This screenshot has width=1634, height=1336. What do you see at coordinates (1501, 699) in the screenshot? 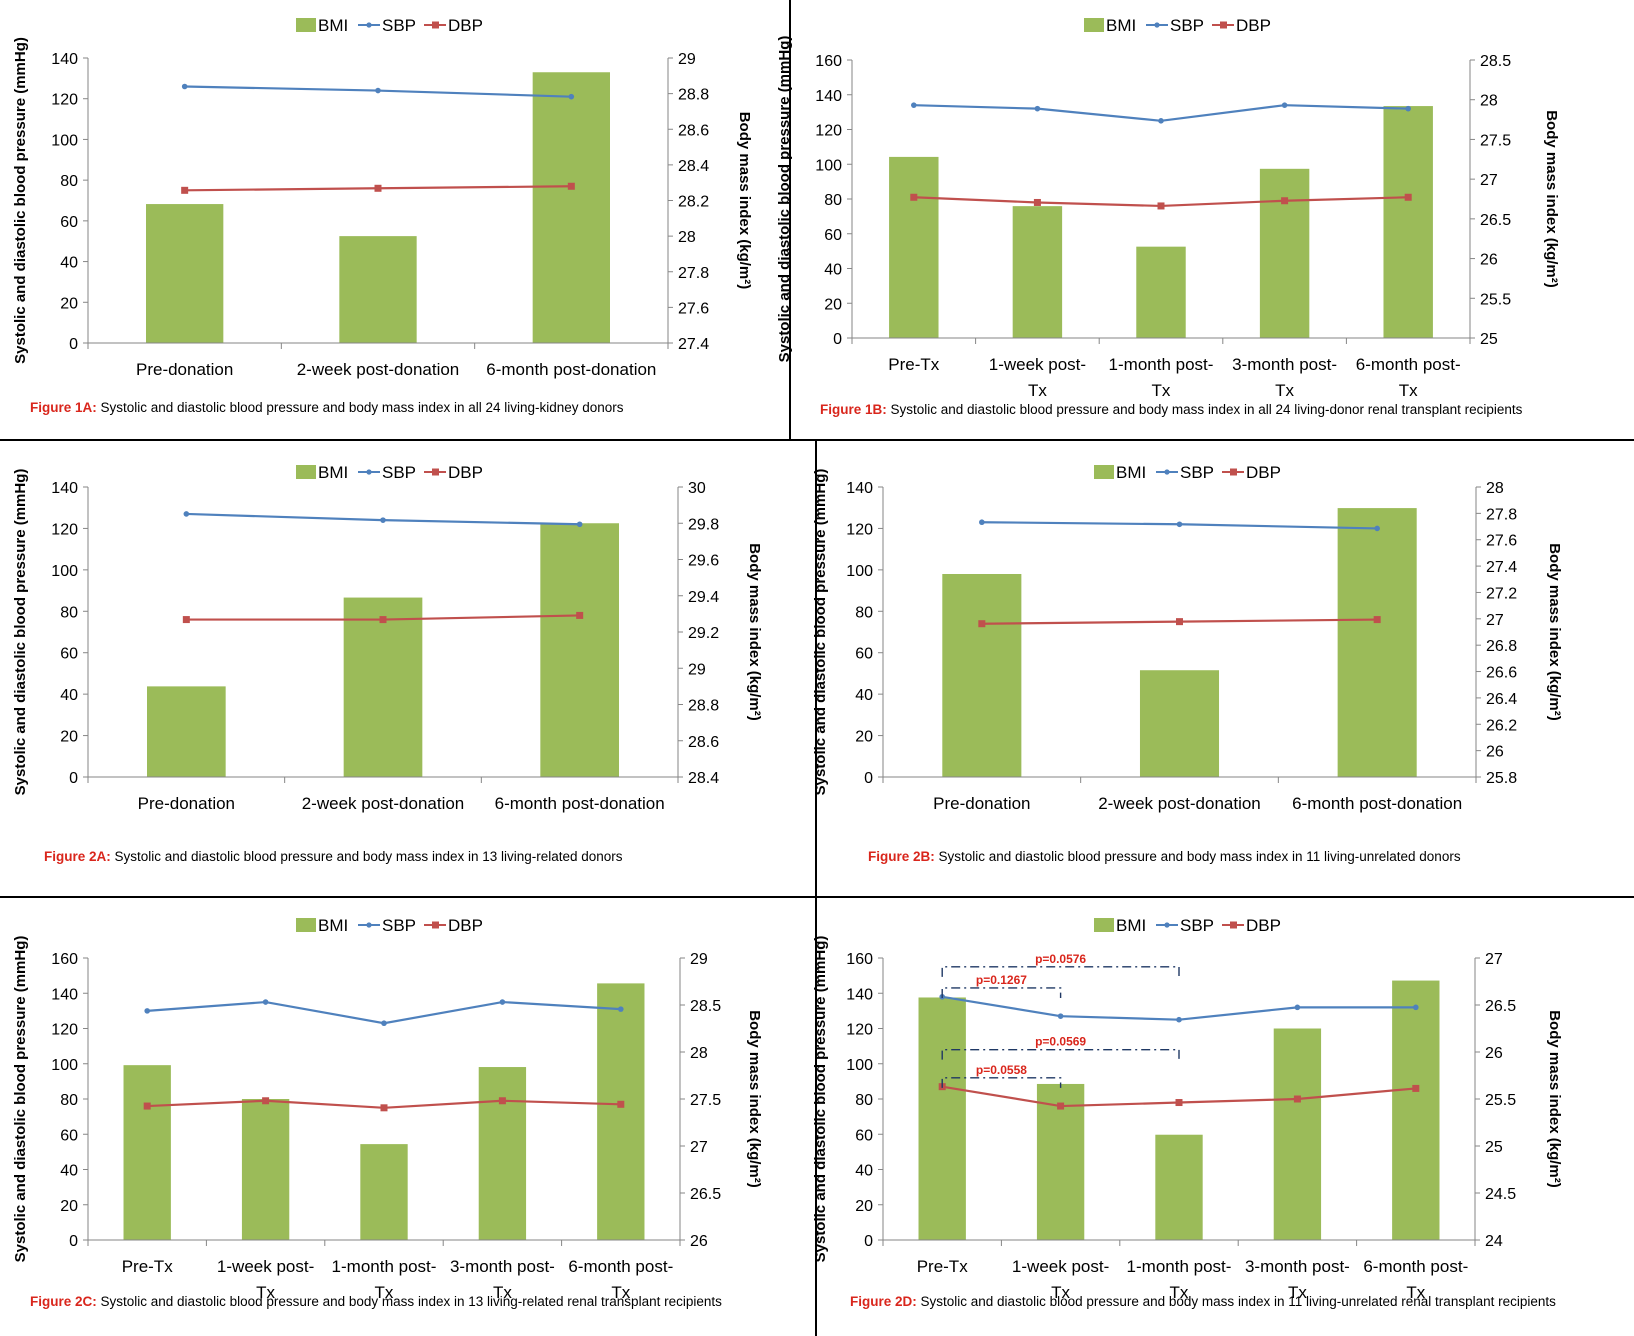
I see `y-right-tick-label: 26.4` at bounding box center [1501, 699].